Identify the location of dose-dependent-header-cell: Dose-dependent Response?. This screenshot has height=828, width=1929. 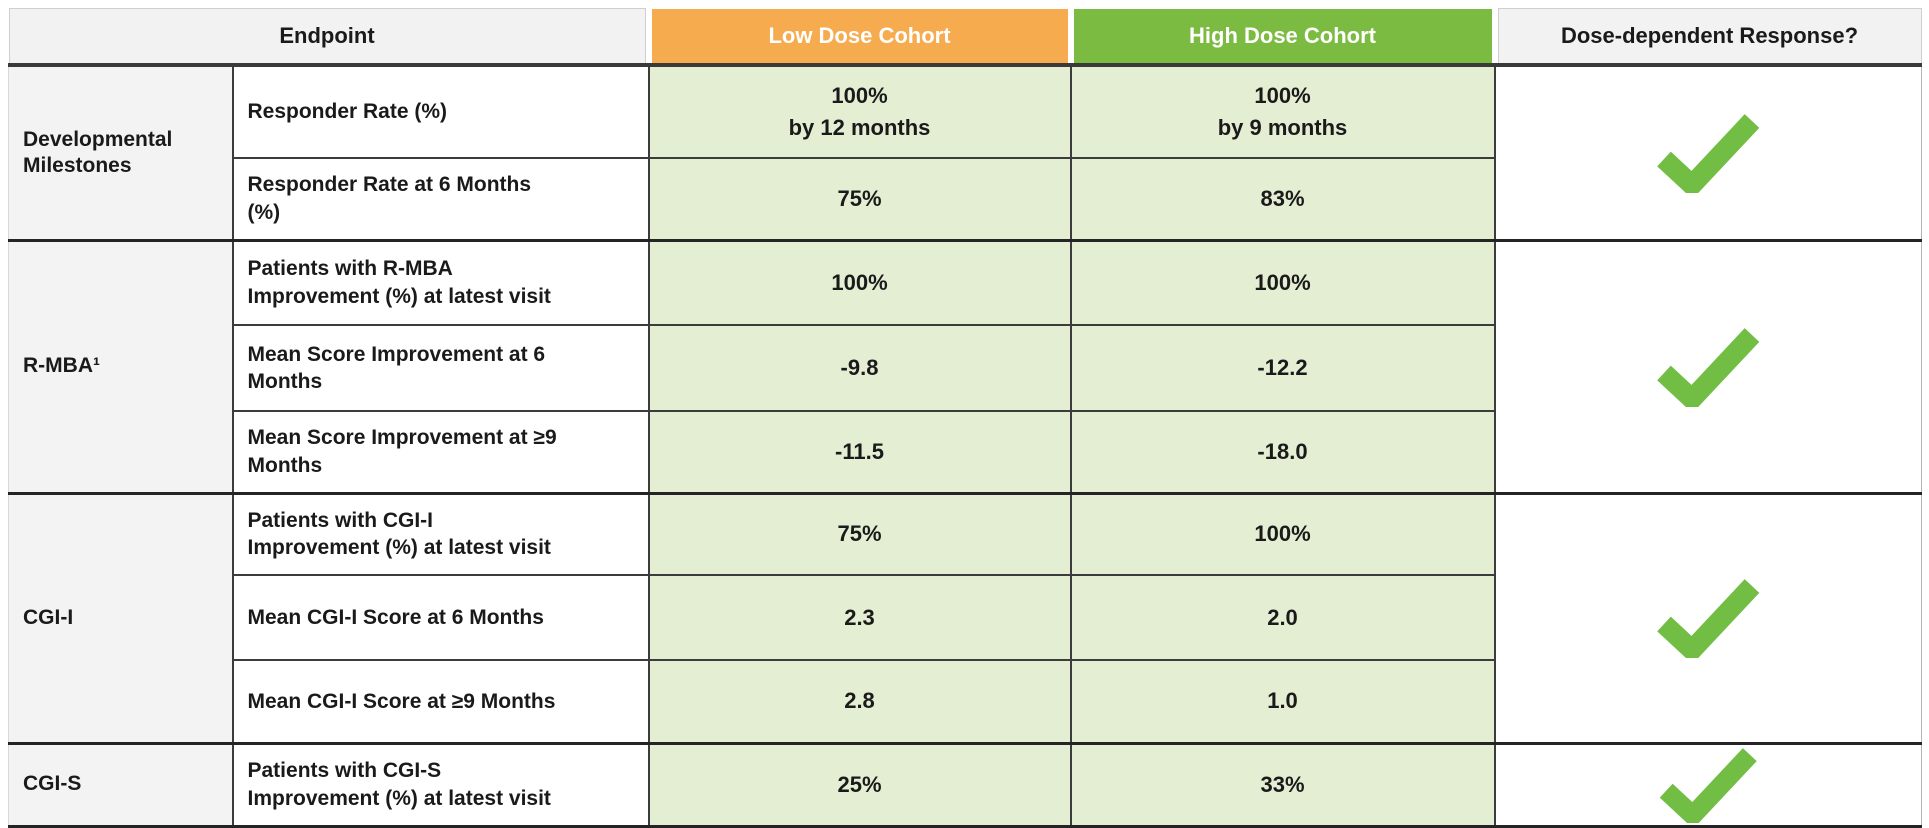
(1708, 37).